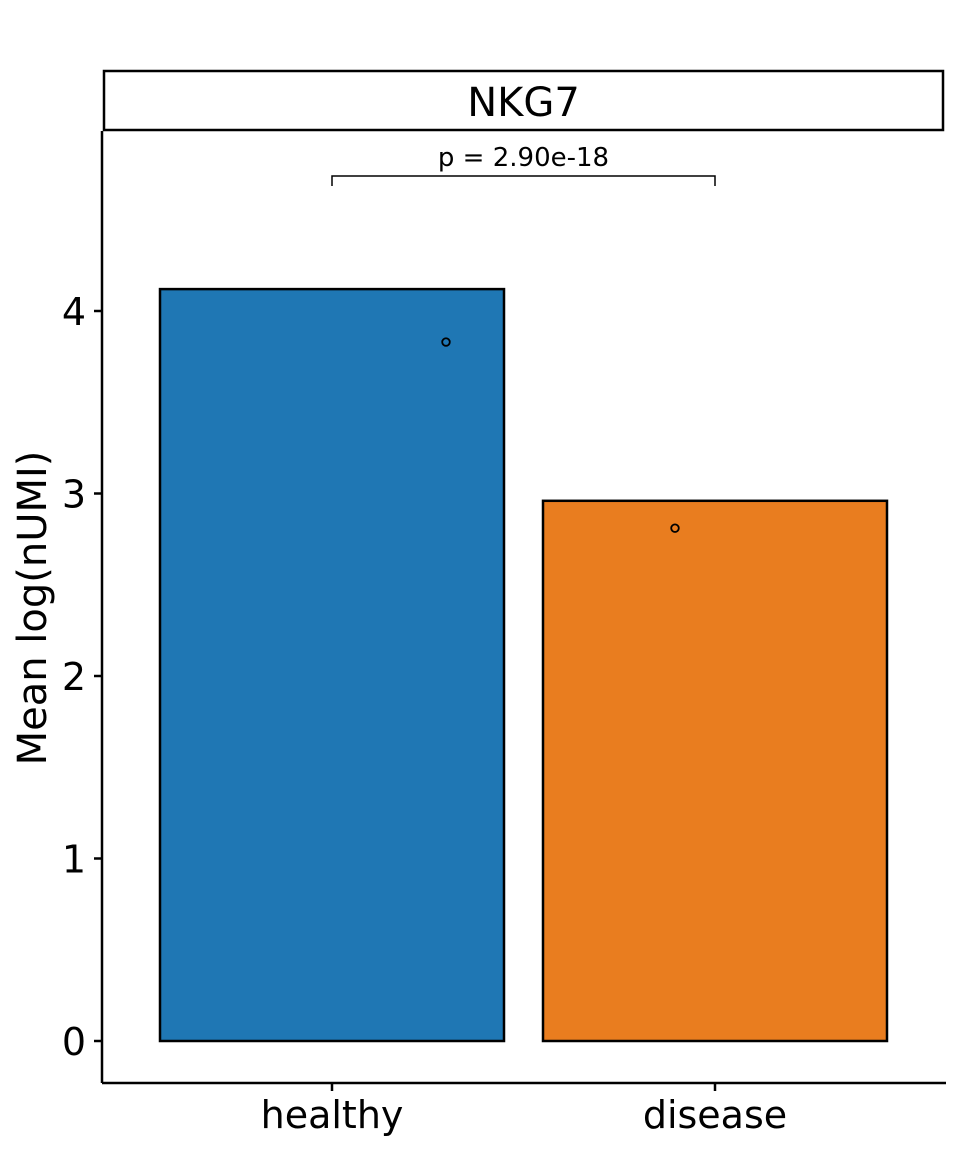 This screenshot has height=1152, width=960. I want to click on facet-strip, so click(523, 100).